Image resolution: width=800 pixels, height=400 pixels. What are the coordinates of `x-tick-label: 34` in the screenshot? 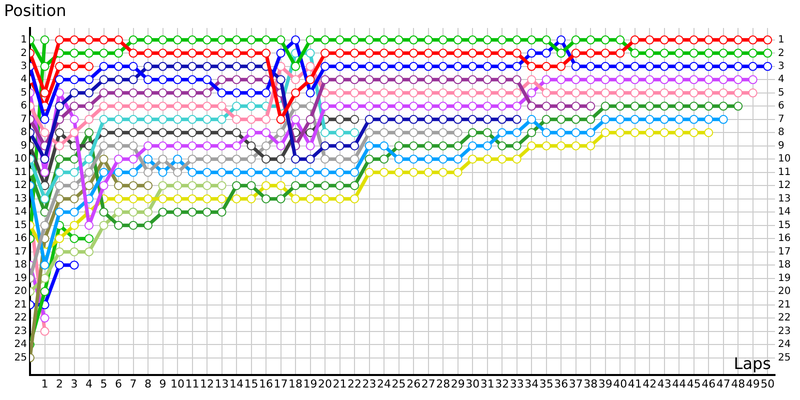 It's located at (531, 383).